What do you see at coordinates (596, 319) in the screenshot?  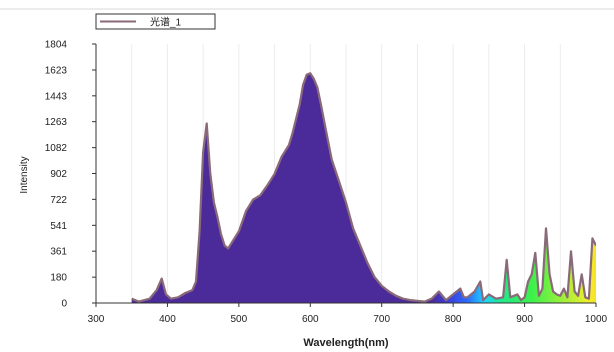 I see `x-tick-label: 1000` at bounding box center [596, 319].